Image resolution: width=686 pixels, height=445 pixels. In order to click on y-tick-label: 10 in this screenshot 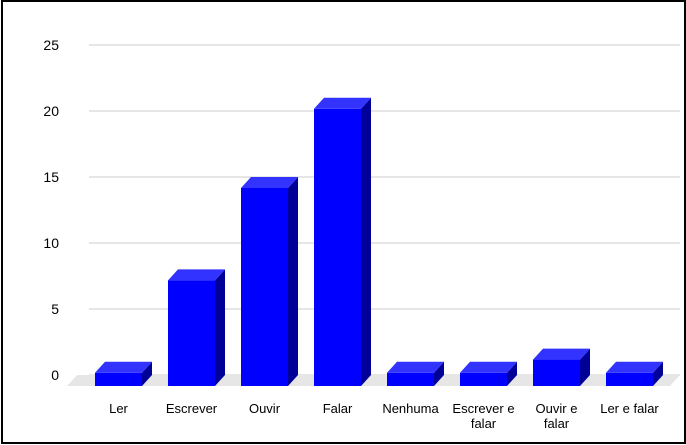, I will do `click(51, 243)`.